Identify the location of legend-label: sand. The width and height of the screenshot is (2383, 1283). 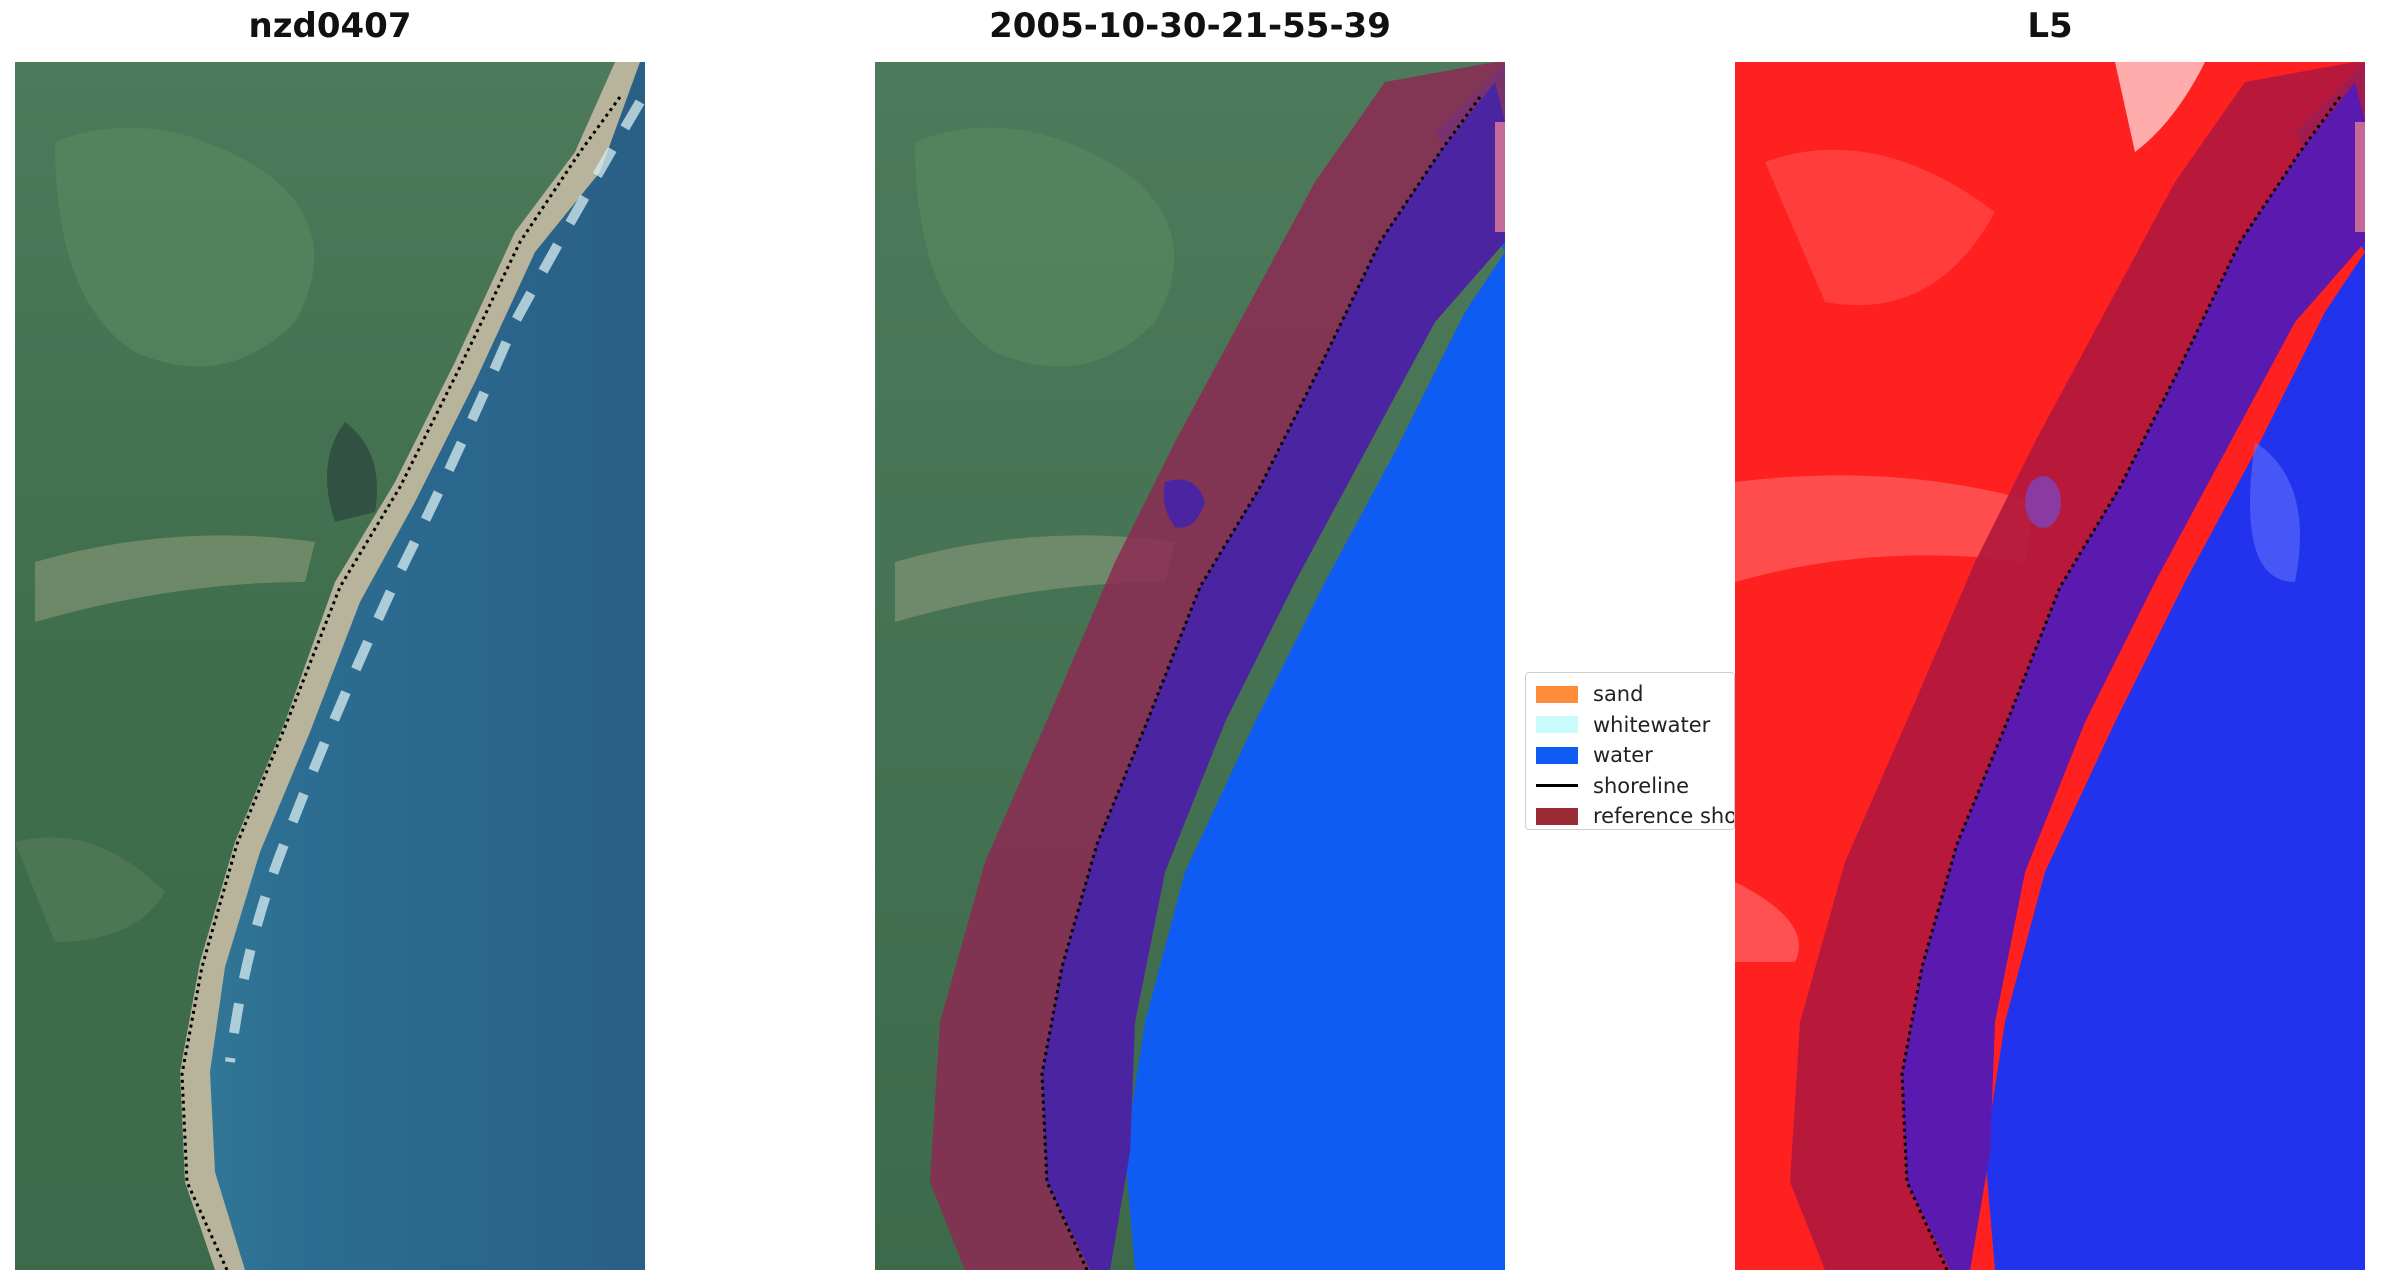
(1618, 694).